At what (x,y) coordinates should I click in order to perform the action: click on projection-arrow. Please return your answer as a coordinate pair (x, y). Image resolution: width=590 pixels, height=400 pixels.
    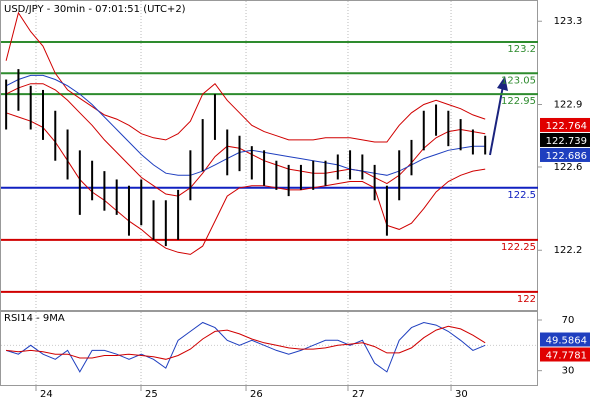
    Looking at the image, I should click on (496, 120).